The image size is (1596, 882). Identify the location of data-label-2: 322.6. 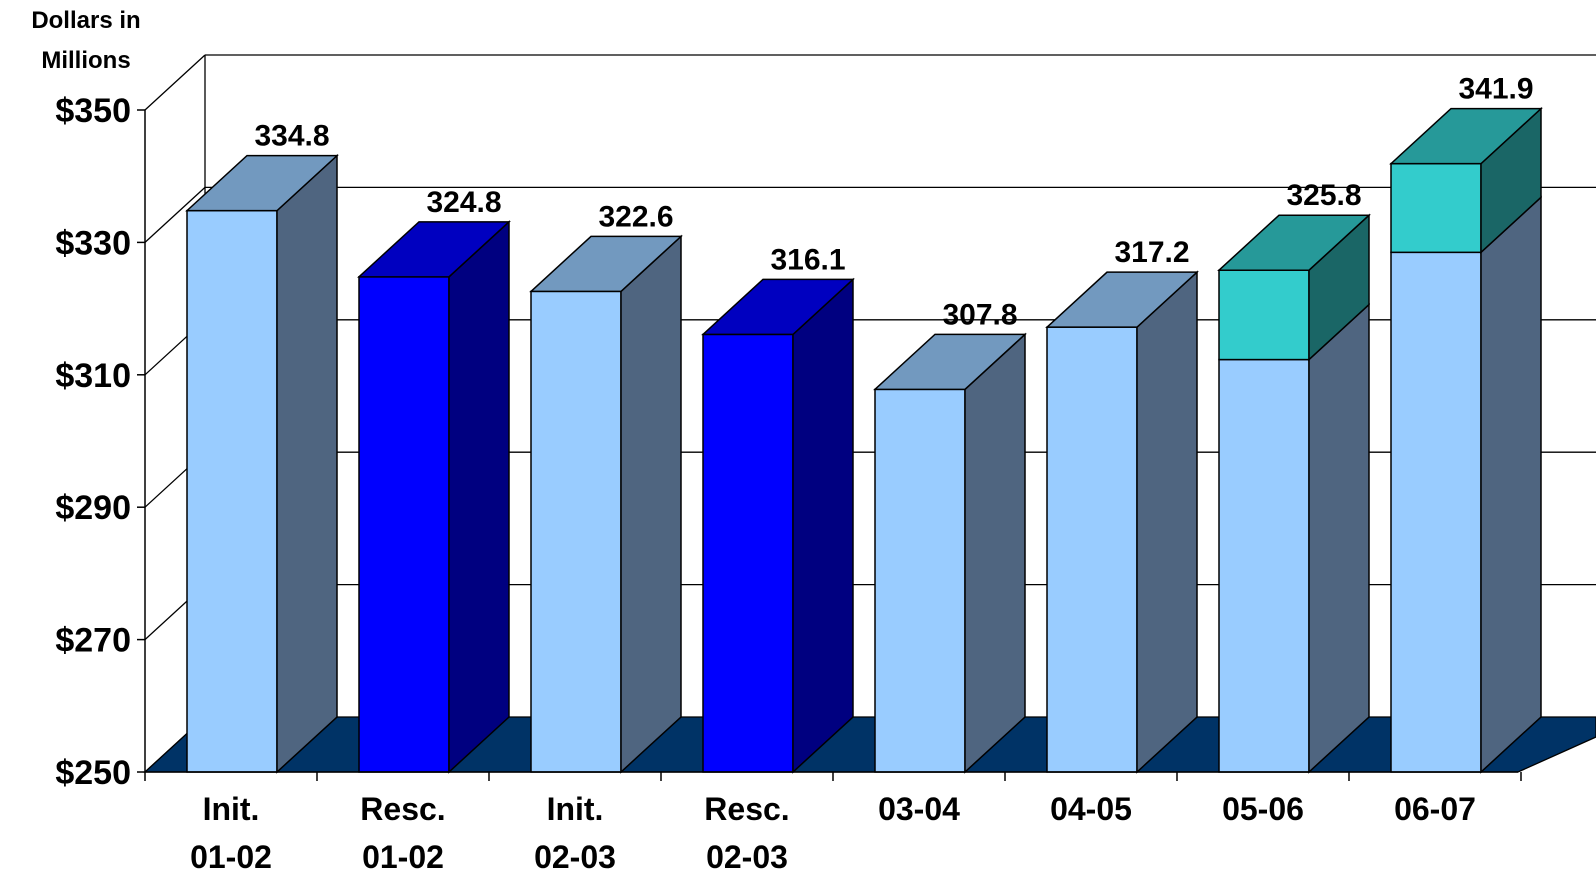
(635, 216).